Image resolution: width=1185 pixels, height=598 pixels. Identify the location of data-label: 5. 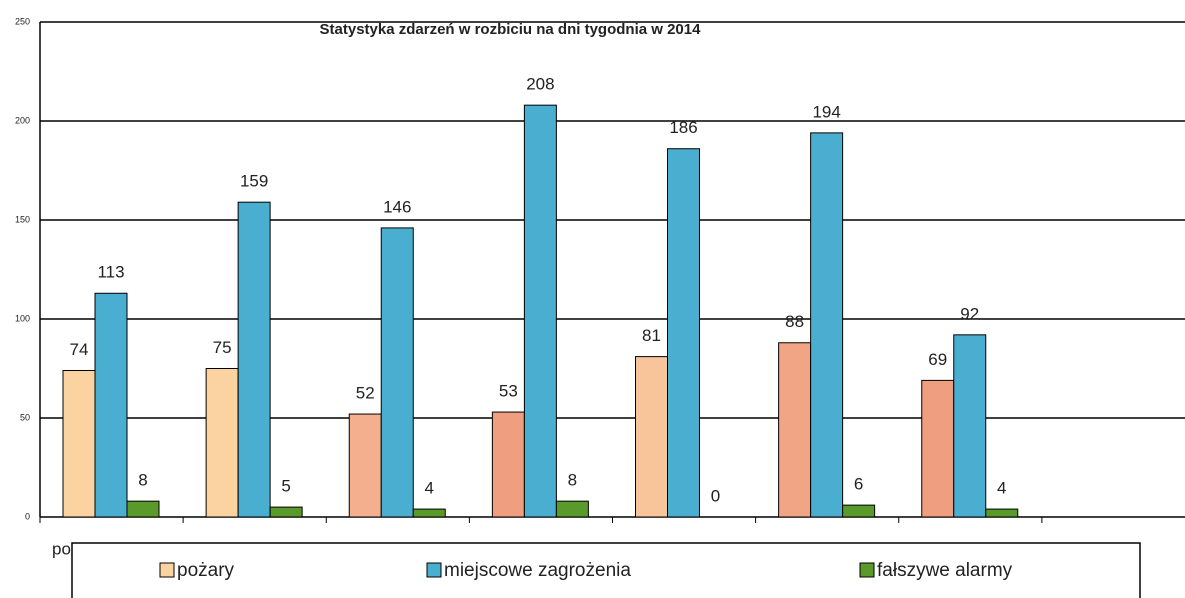
(285, 486).